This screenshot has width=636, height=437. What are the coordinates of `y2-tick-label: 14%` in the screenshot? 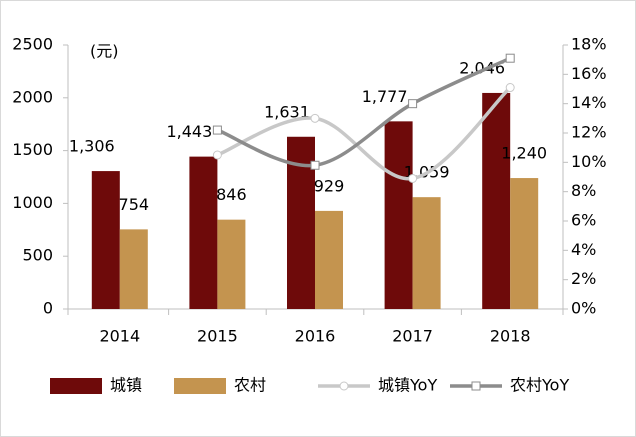 It's located at (589, 102).